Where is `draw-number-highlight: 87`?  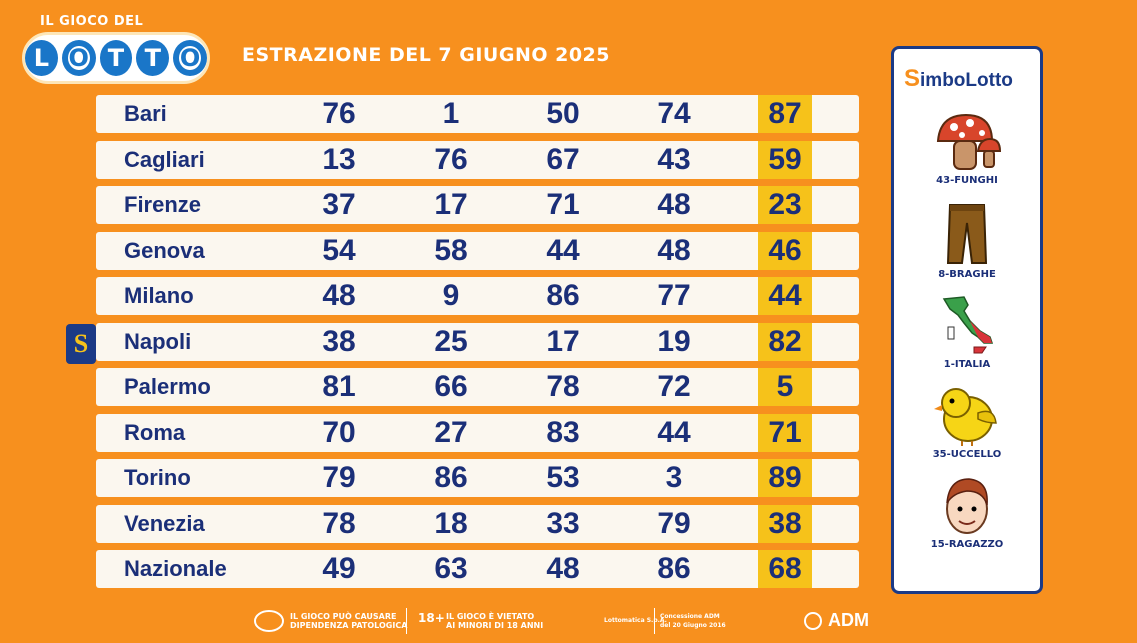 draw-number-highlight: 87 is located at coordinates (785, 114).